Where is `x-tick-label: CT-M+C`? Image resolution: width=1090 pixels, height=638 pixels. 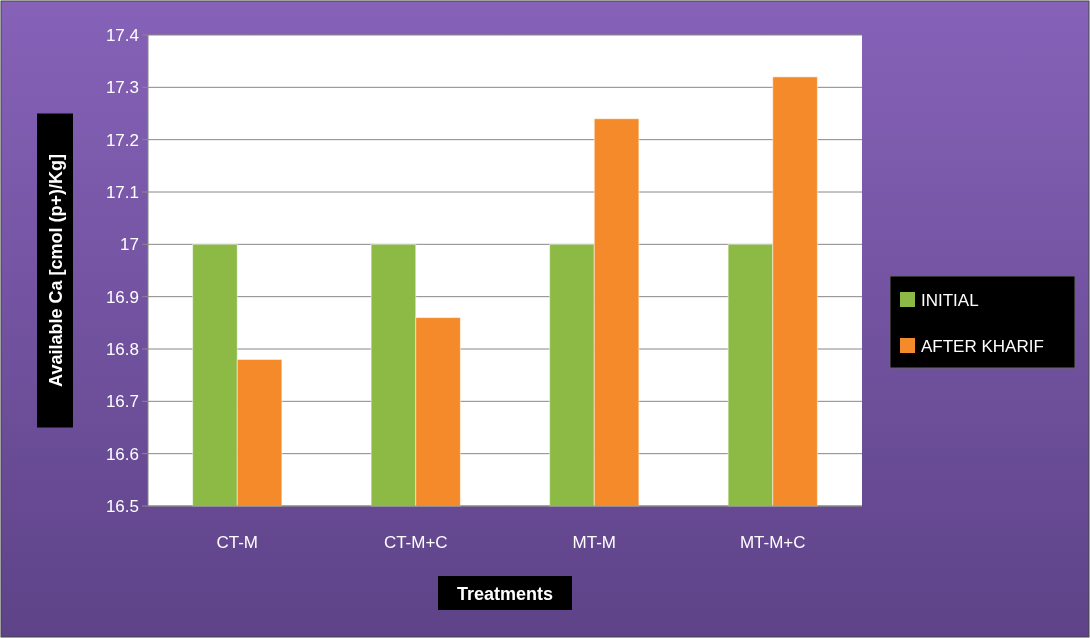 x-tick-label: CT-M+C is located at coordinates (415, 542).